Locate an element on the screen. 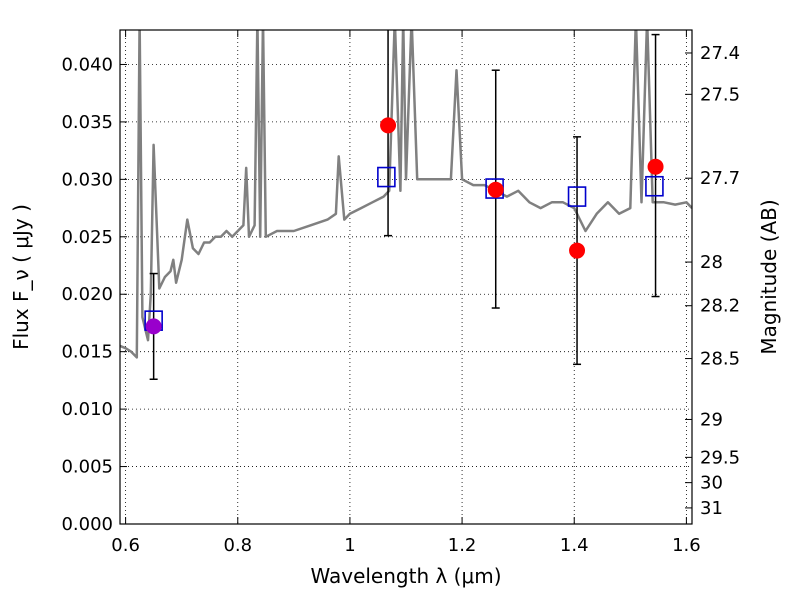  y-tick-label: 0.035 is located at coordinates (87, 122).